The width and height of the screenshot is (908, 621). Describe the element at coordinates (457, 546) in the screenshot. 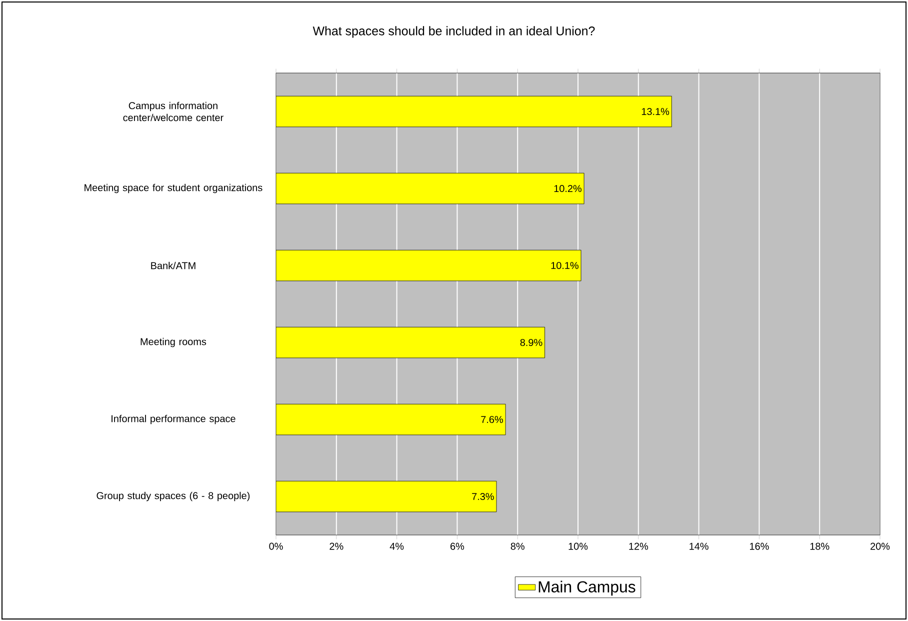

I see `x-tick-label: 6%` at that location.